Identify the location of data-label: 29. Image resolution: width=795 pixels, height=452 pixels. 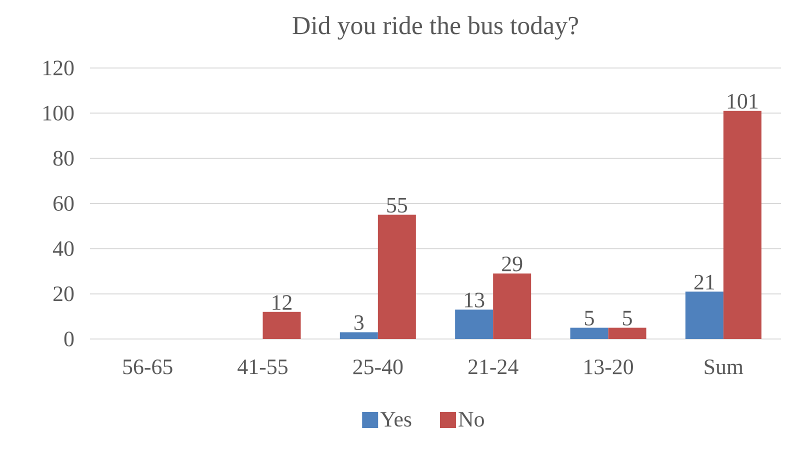
(512, 264).